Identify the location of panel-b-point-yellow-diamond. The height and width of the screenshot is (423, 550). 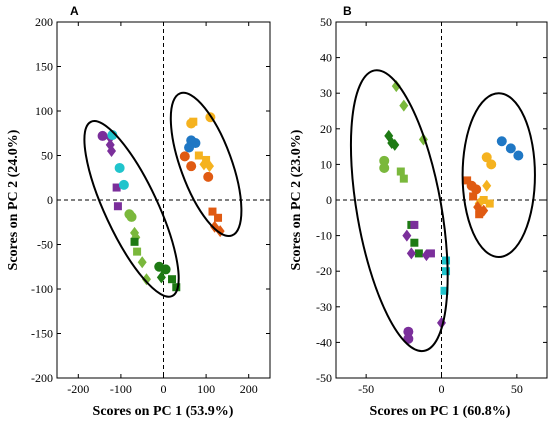
(487, 185).